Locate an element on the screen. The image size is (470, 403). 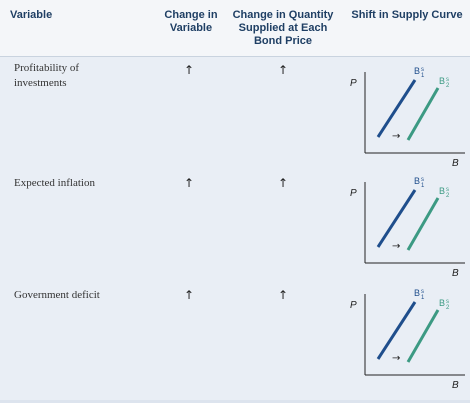
row-label-profitability: Profitability of investments is located at coordinates (47, 75).